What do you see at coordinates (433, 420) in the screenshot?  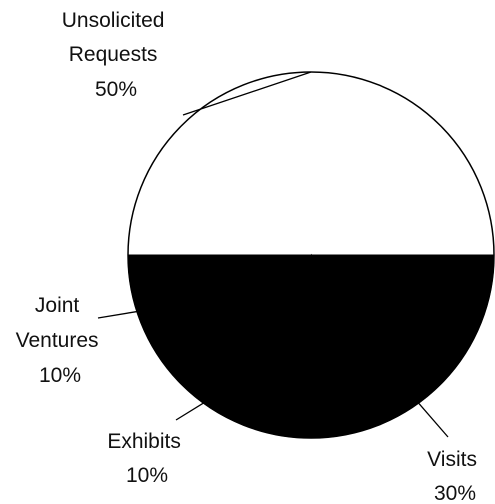 I see `leader-line-visits` at bounding box center [433, 420].